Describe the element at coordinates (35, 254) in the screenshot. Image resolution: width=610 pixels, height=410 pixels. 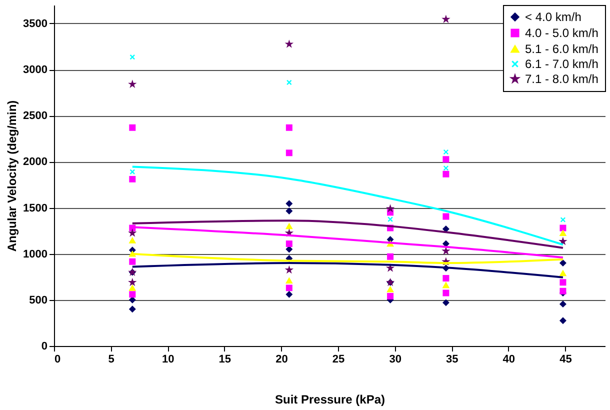
I see `y-tick-label: 1000` at that location.